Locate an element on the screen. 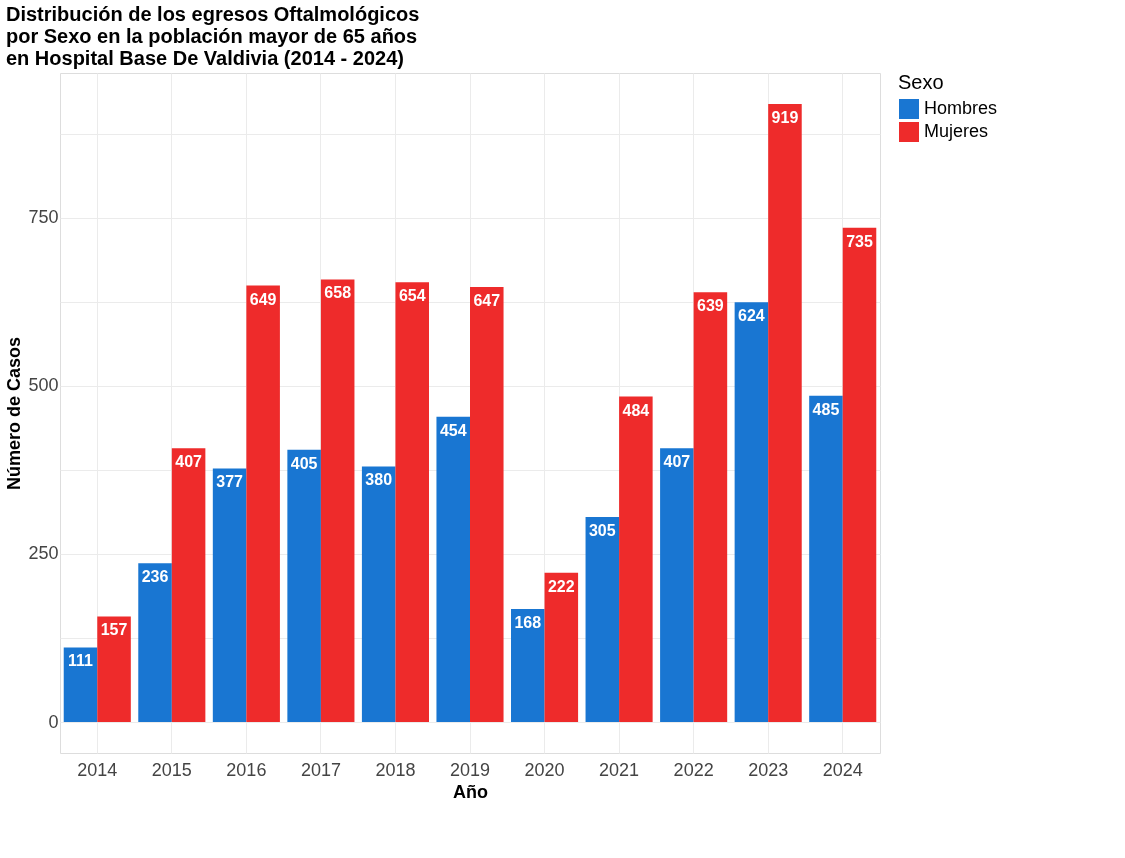  data-label: 484 is located at coordinates (636, 410).